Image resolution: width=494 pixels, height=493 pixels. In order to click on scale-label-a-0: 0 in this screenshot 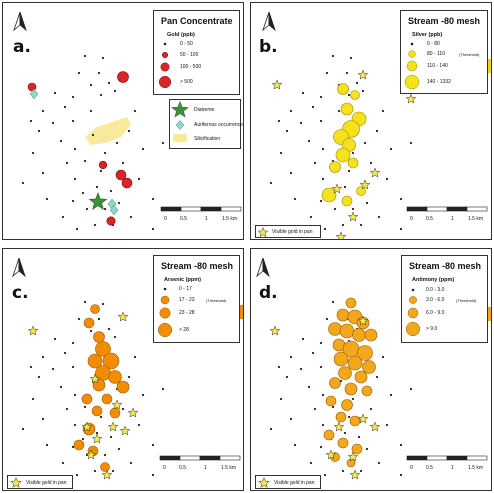, I will do `click(165, 219)`.